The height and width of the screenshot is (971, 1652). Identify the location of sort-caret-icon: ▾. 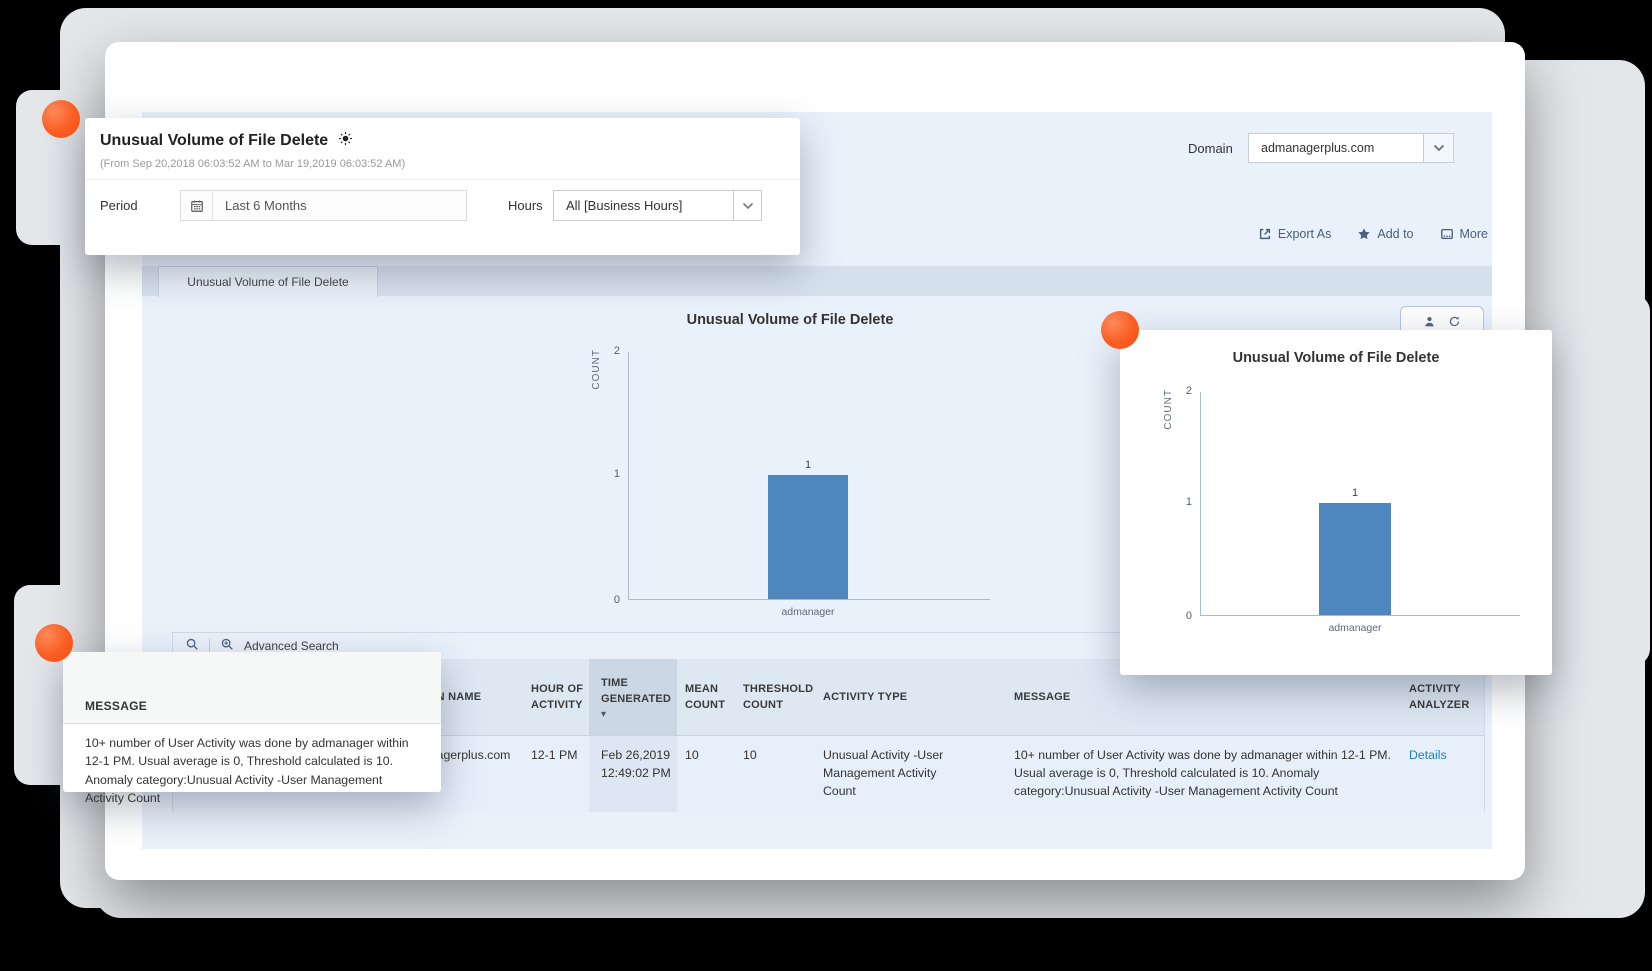
(604, 714).